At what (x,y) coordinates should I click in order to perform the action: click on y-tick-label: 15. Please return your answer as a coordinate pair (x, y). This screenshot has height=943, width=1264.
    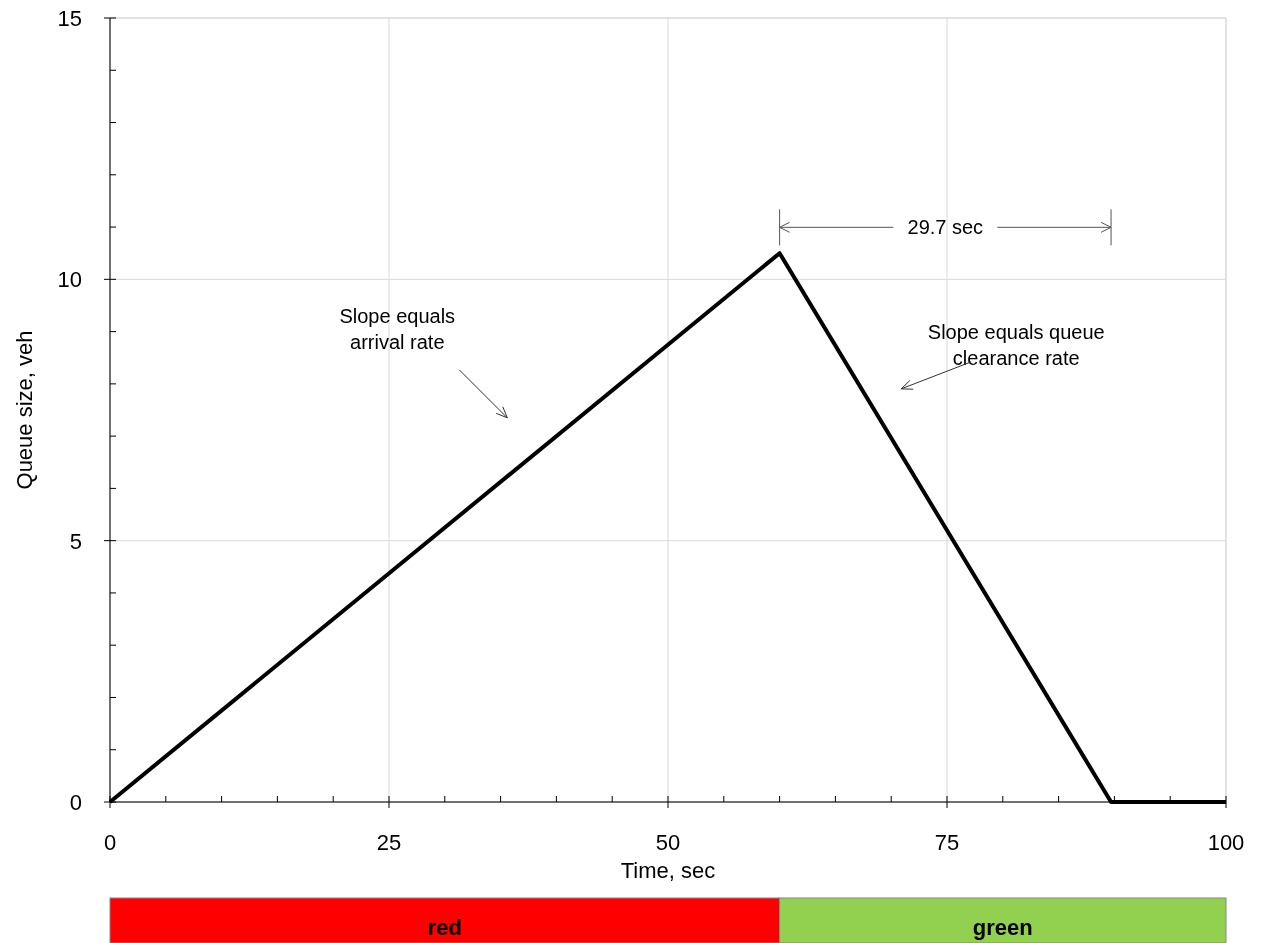
    Looking at the image, I should click on (69, 18).